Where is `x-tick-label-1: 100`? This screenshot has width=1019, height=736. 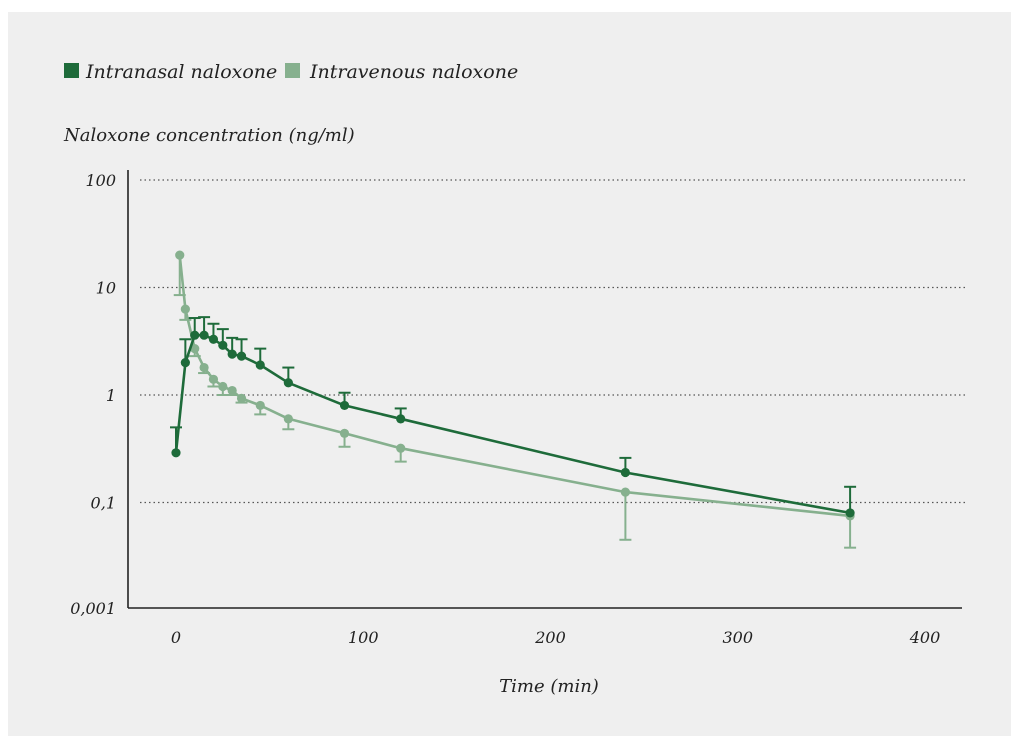
x-tick-label-1: 100 is located at coordinates (363, 637).